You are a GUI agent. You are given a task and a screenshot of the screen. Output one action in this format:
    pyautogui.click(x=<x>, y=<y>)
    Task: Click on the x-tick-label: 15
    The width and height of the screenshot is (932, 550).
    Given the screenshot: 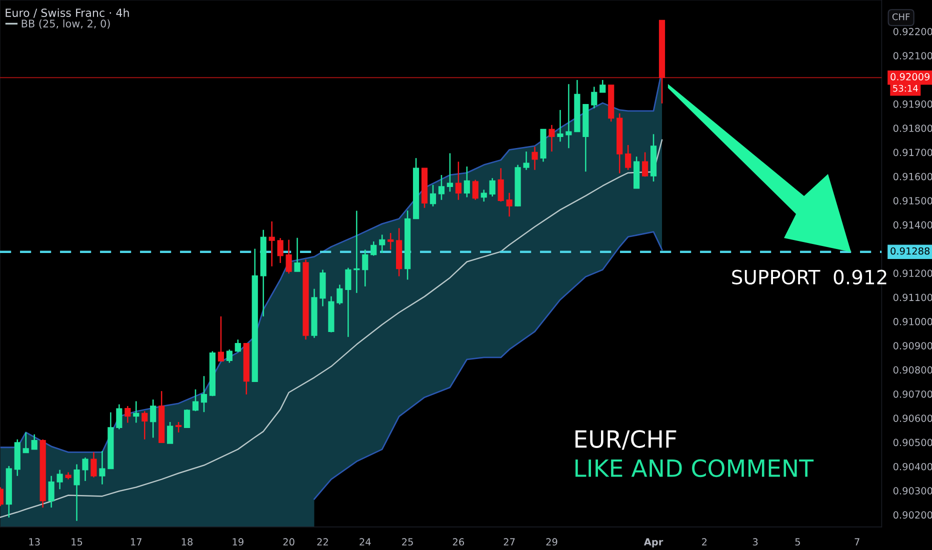 What is the action you would take?
    pyautogui.click(x=77, y=542)
    